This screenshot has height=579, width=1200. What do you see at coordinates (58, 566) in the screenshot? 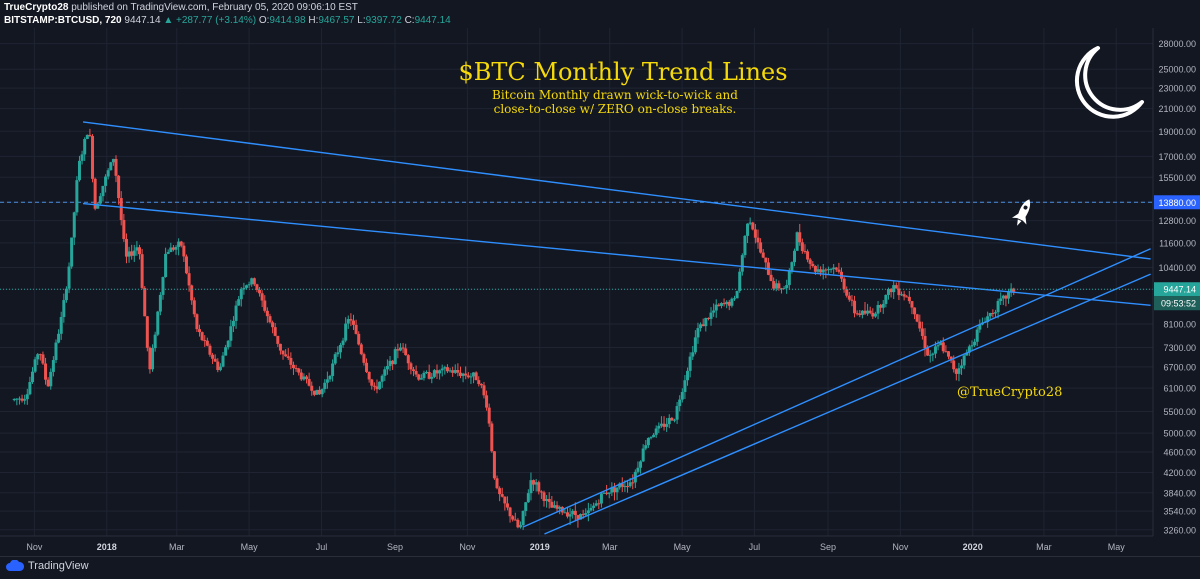
I see `brand-label: TradingView` at bounding box center [58, 566].